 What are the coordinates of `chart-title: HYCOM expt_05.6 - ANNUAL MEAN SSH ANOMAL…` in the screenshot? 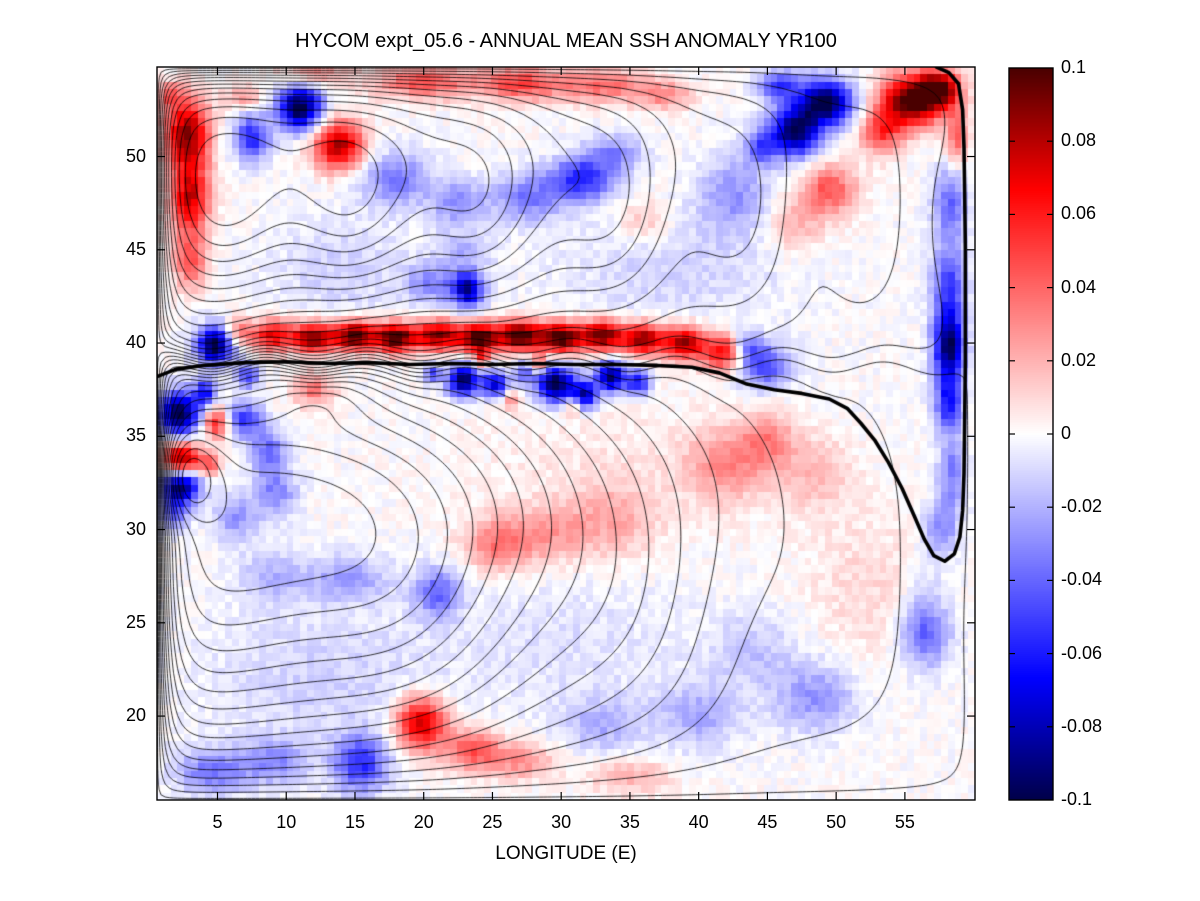 It's located at (566, 41).